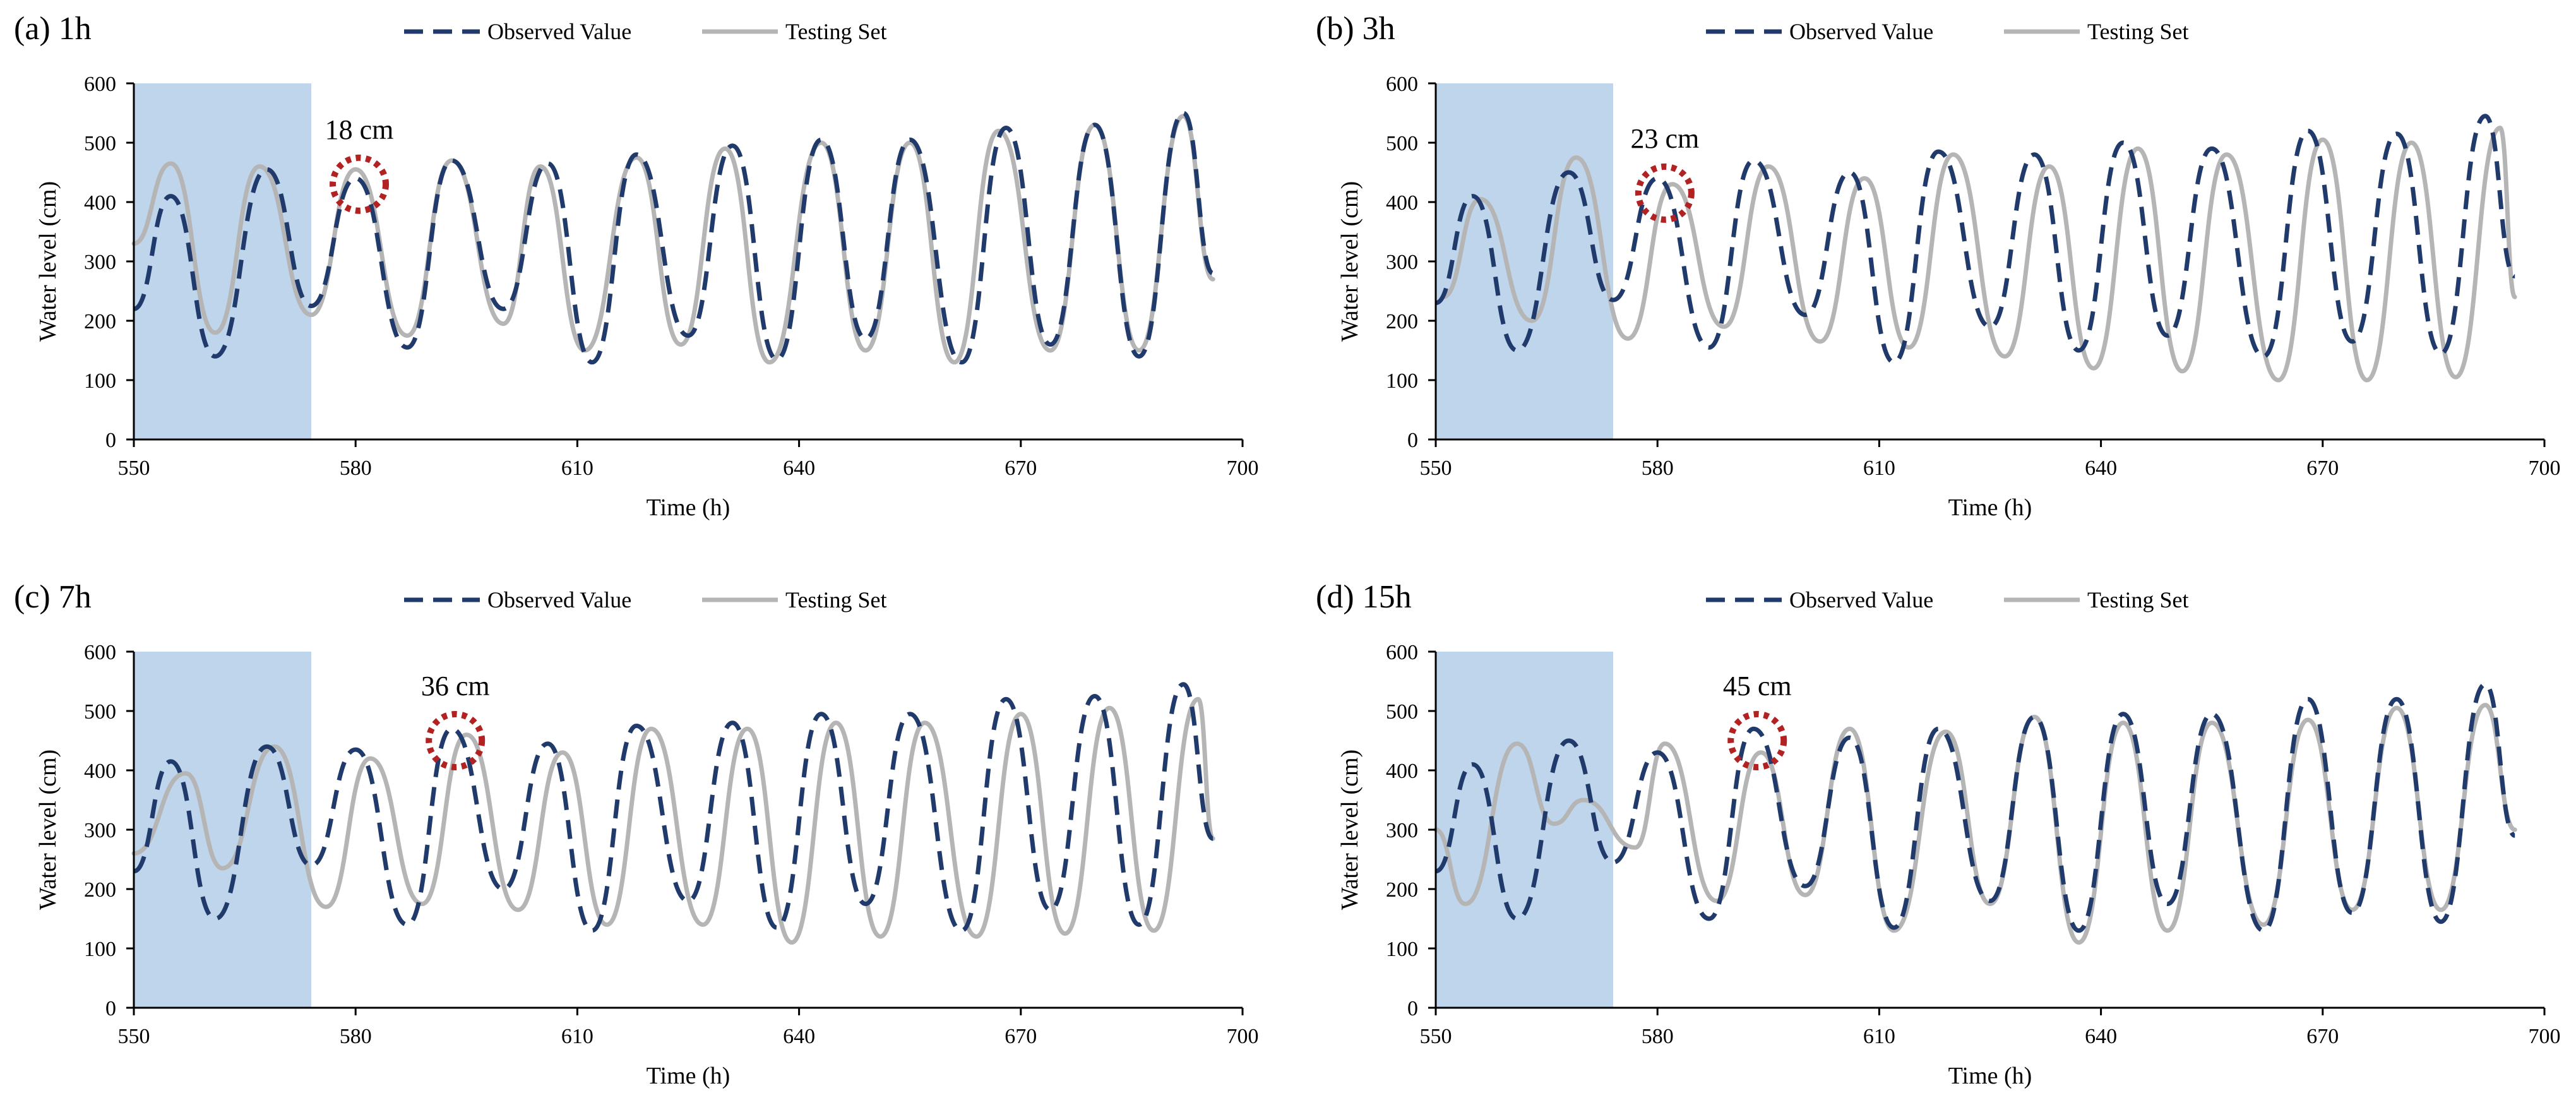 Image resolution: width=2576 pixels, height=1105 pixels. What do you see at coordinates (1355, 29) in the screenshot?
I see `panel-title: (b) 3h` at bounding box center [1355, 29].